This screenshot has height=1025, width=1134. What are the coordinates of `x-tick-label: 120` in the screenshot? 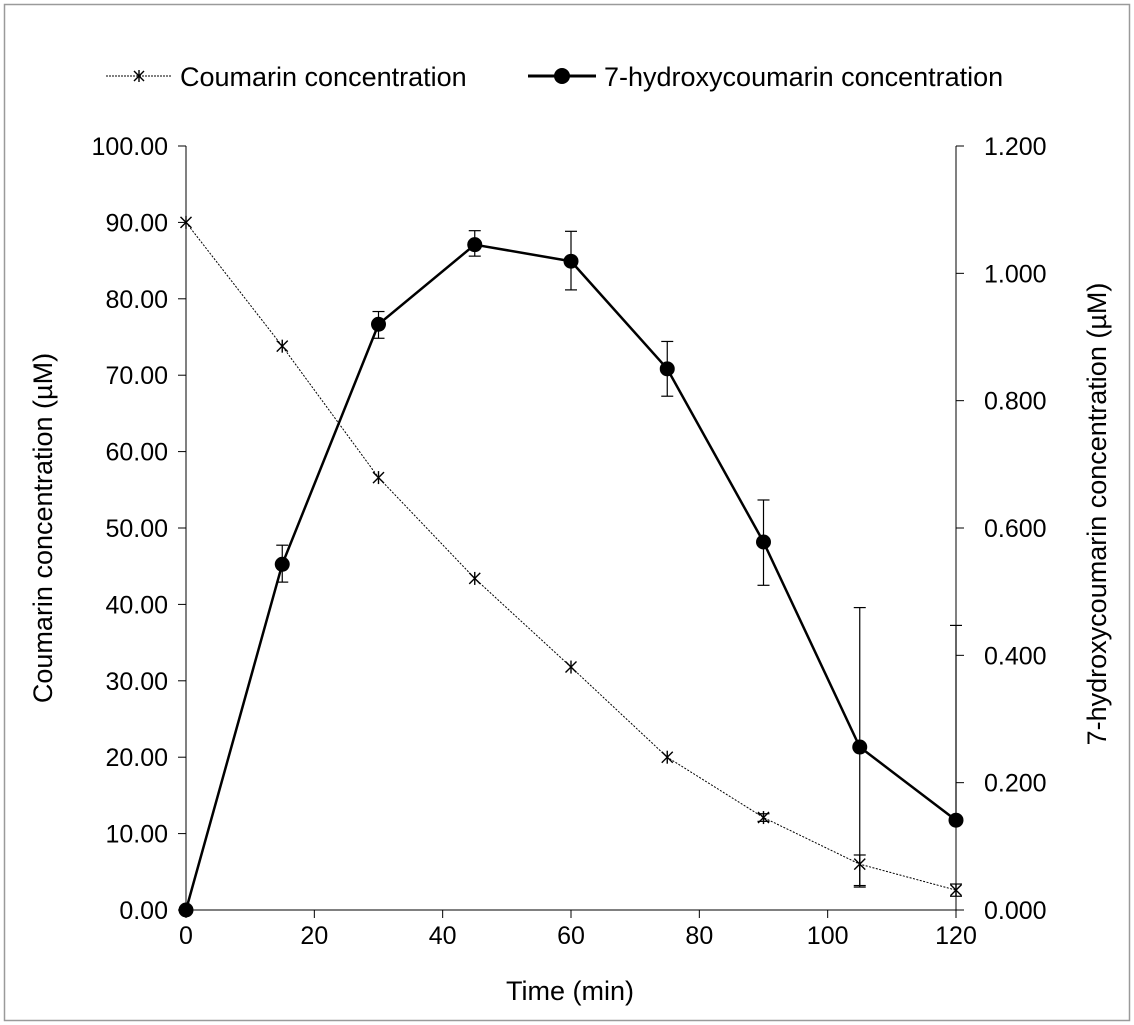 It's located at (956, 936).